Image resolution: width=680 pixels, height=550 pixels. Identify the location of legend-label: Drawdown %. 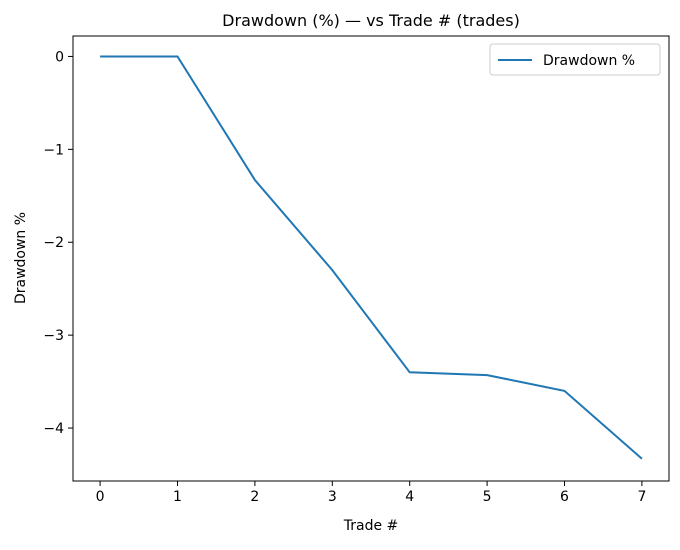
(589, 61).